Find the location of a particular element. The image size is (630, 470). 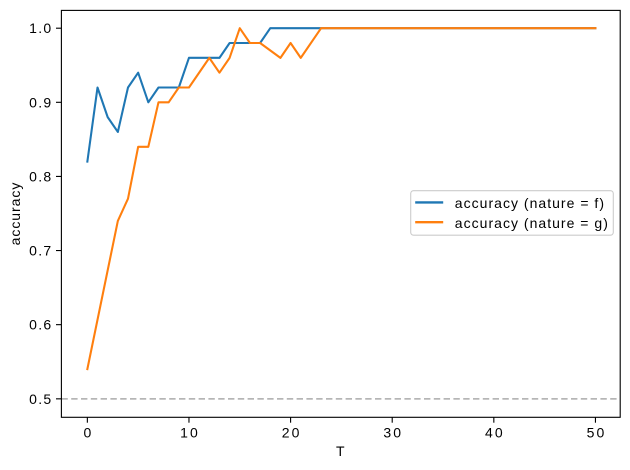

svg-text: 10 is located at coordinates (189, 433).